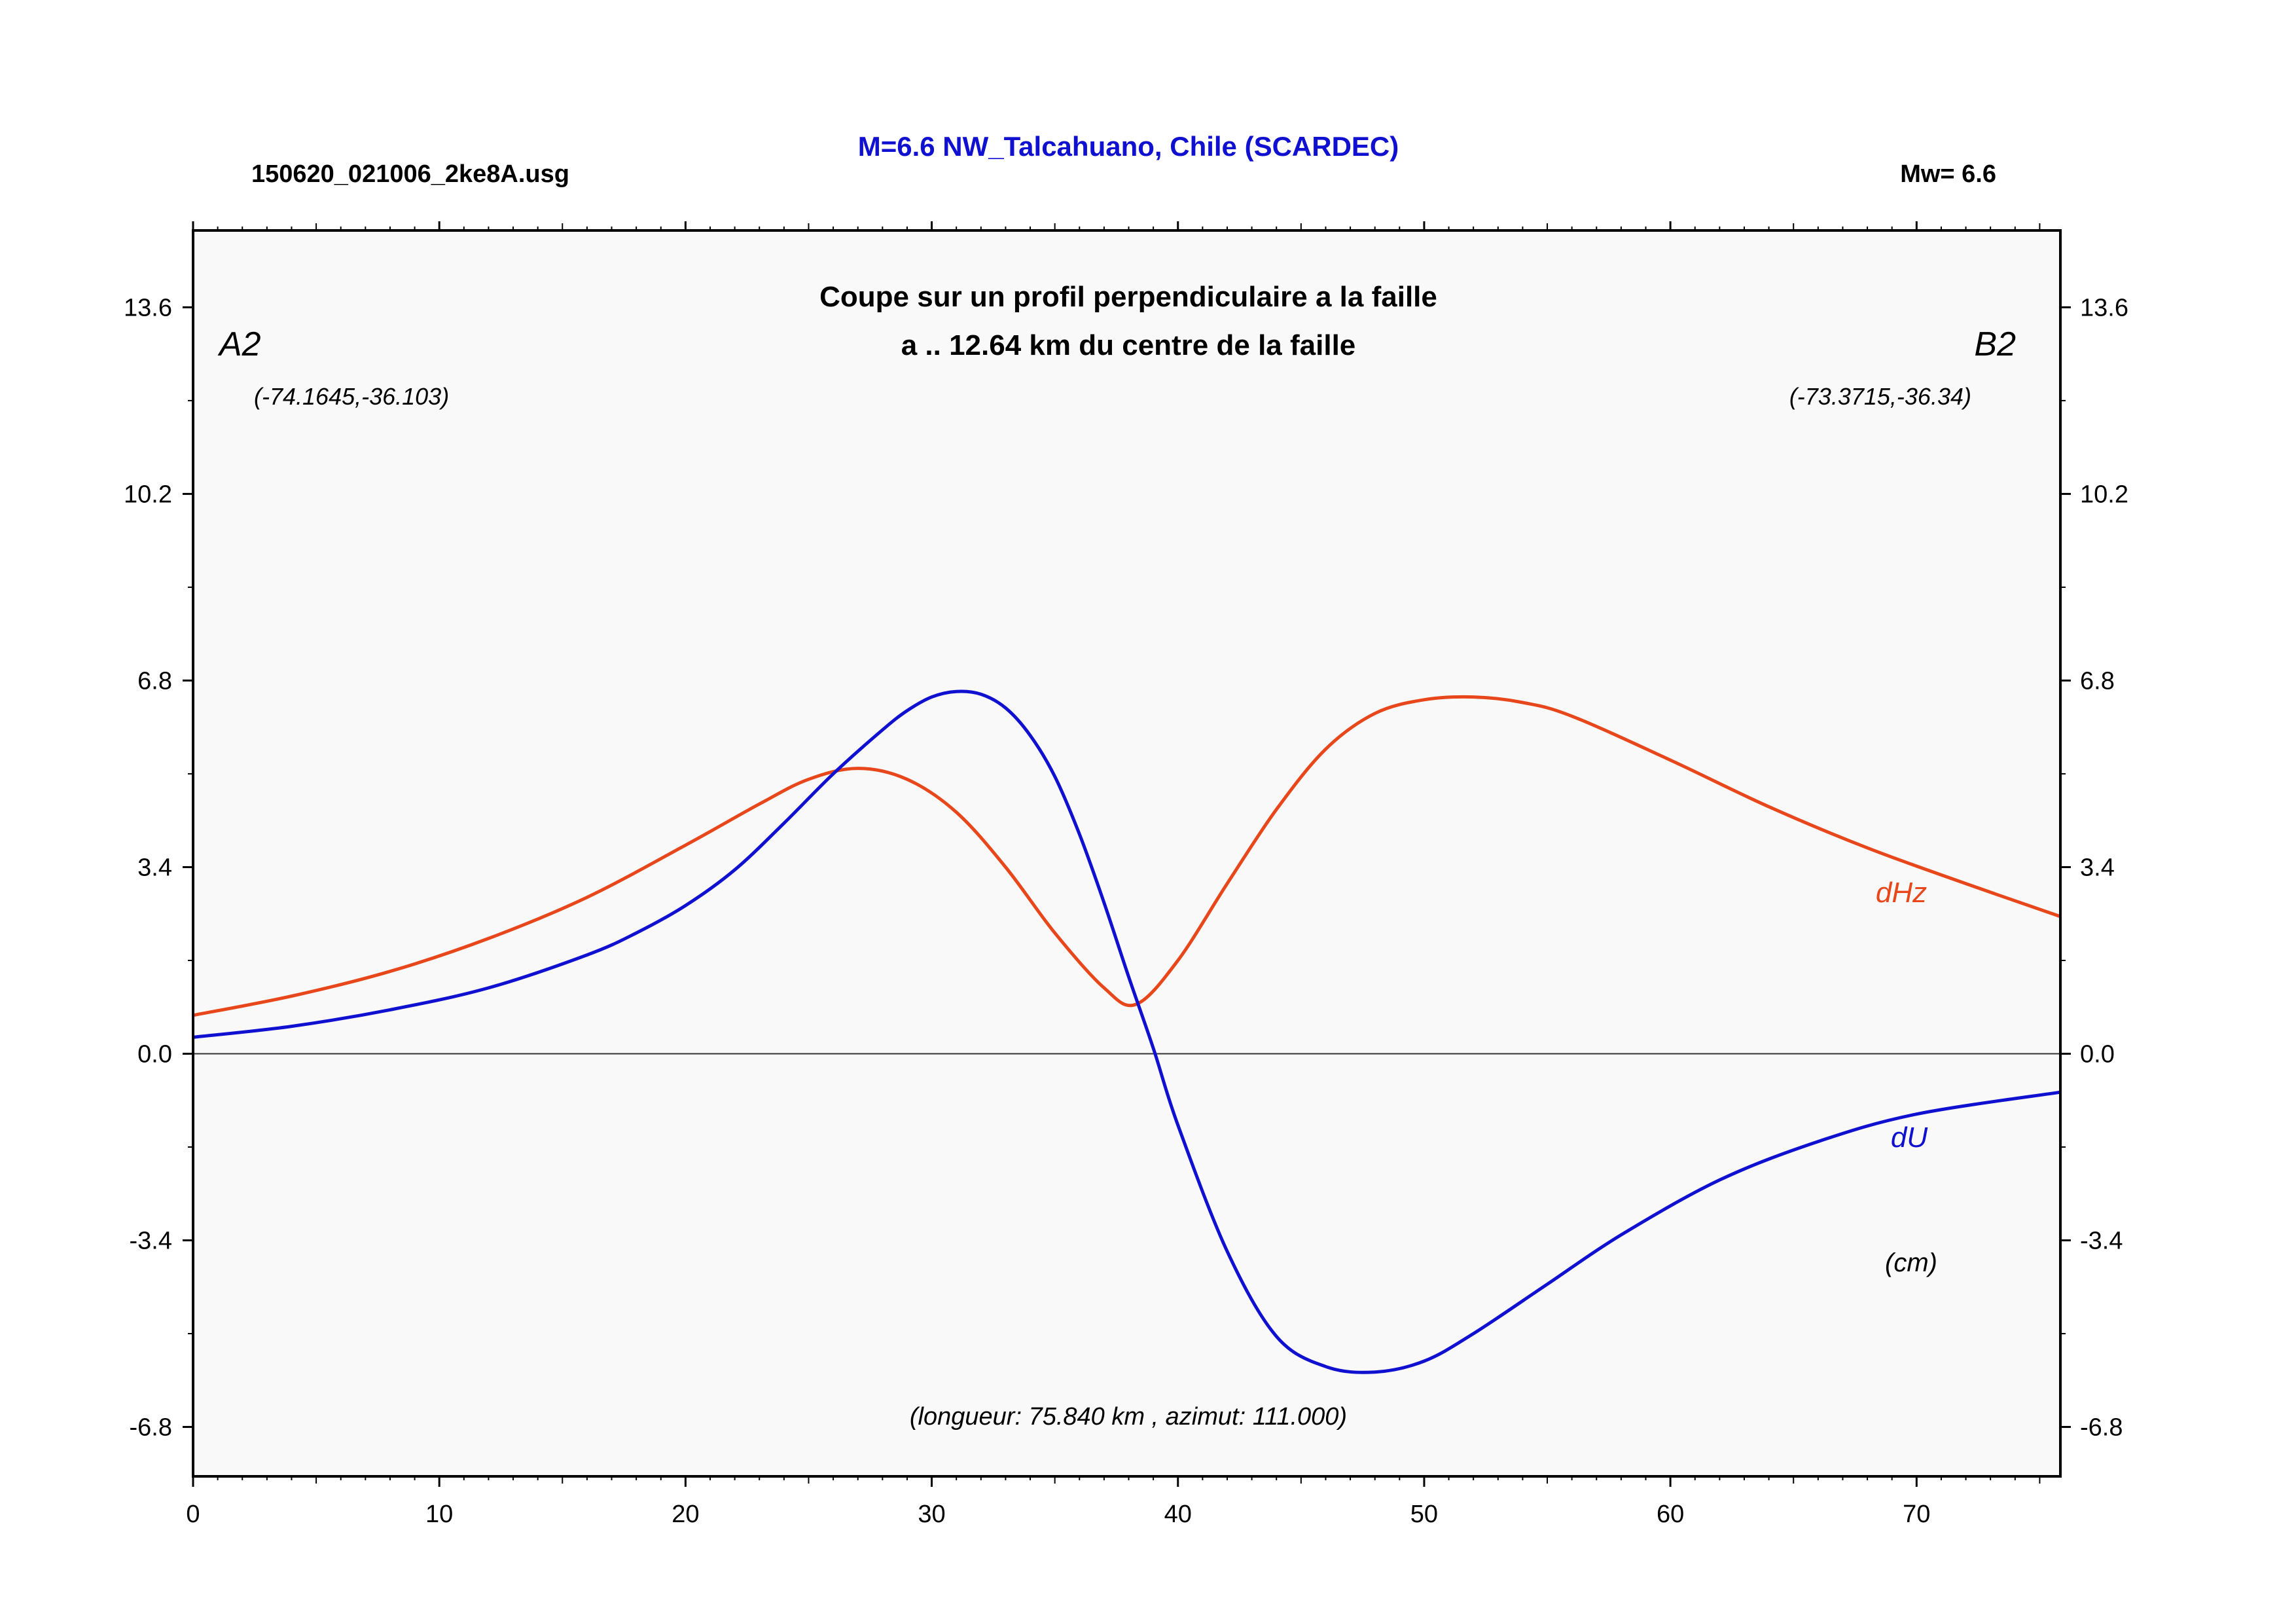  Describe the element at coordinates (1128, 345) in the screenshot. I see `chart-subtitle: a .. 12.64 km du centre de la faille` at that location.